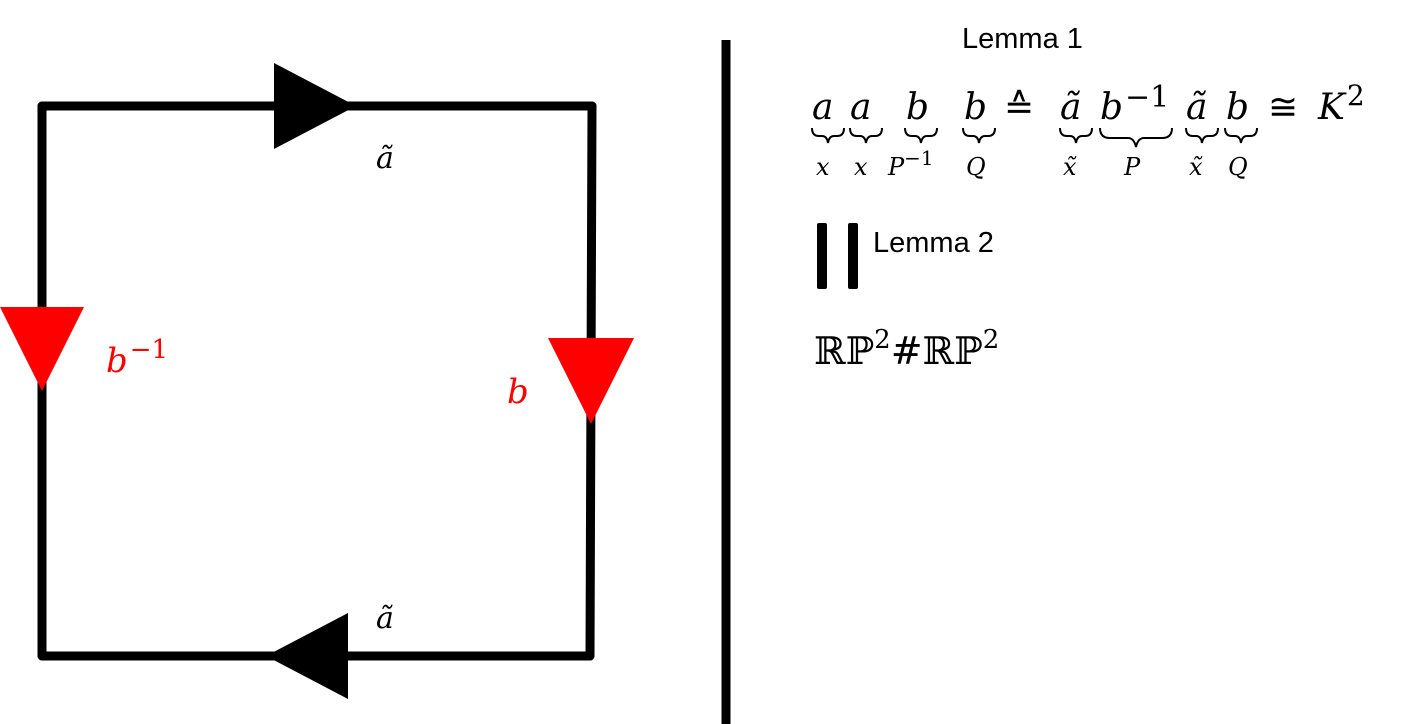 The height and width of the screenshot is (724, 1428). Describe the element at coordinates (975, 107) in the screenshot. I see `lhs-term-4-top: b` at that location.